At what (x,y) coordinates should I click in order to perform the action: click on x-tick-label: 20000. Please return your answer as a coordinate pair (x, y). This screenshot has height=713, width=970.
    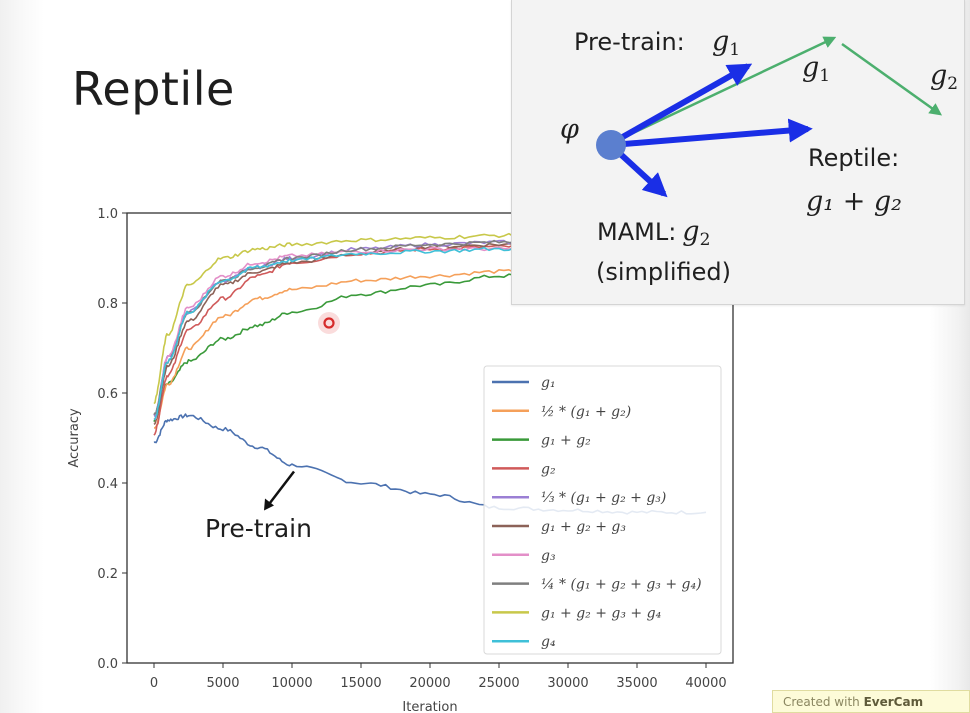
    Looking at the image, I should click on (429, 683).